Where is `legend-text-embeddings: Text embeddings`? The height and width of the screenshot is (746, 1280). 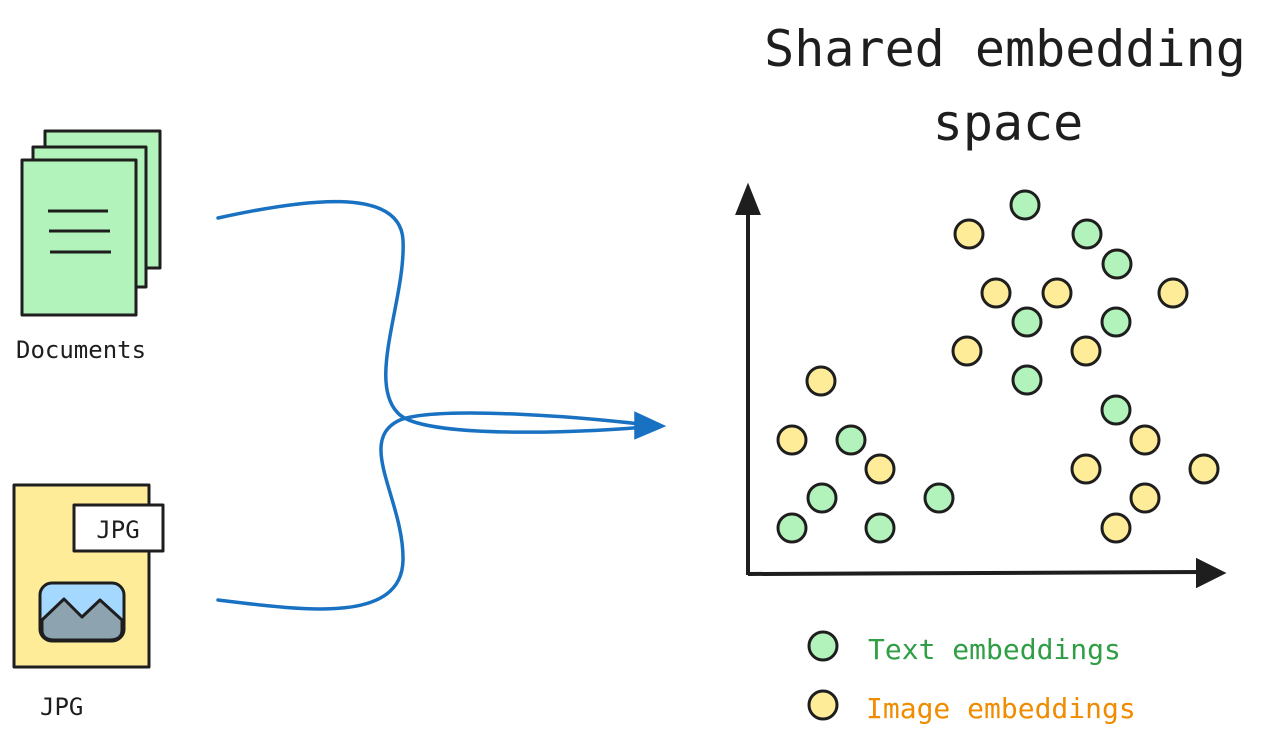 legend-text-embeddings: Text embeddings is located at coordinates (994, 649).